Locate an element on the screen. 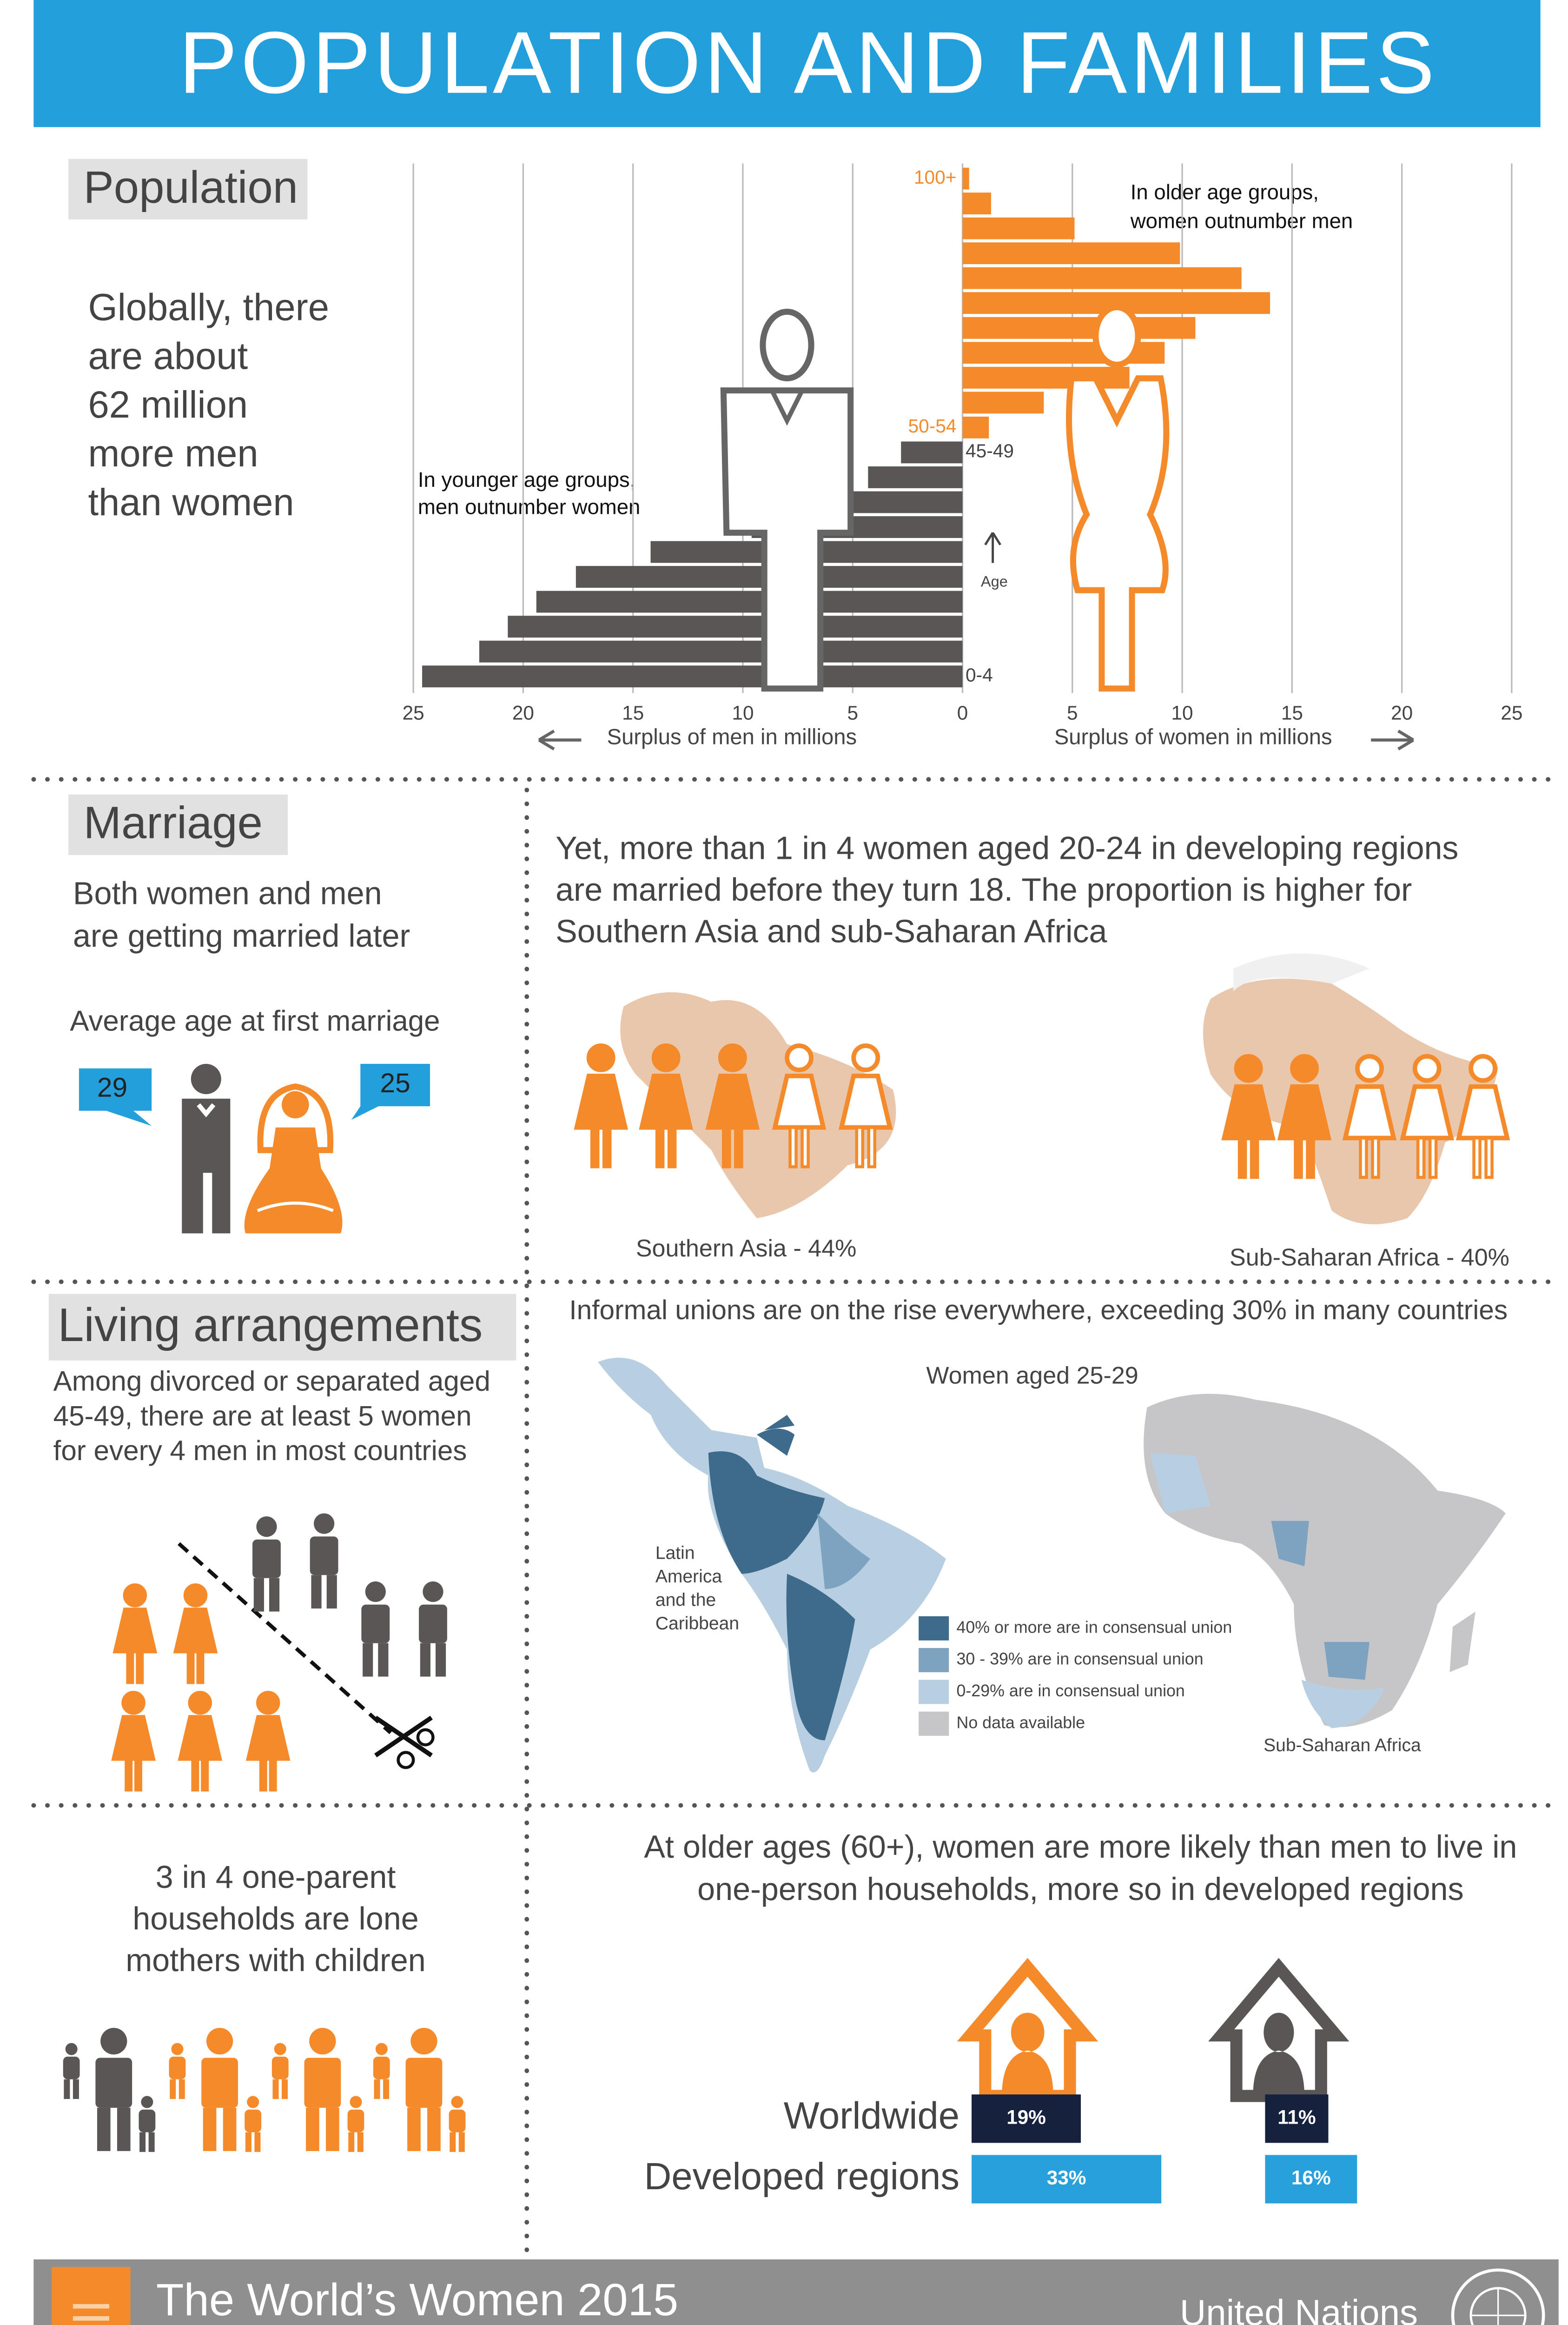 The height and width of the screenshot is (2325, 1568). x-tick-label: 15 is located at coordinates (633, 713).